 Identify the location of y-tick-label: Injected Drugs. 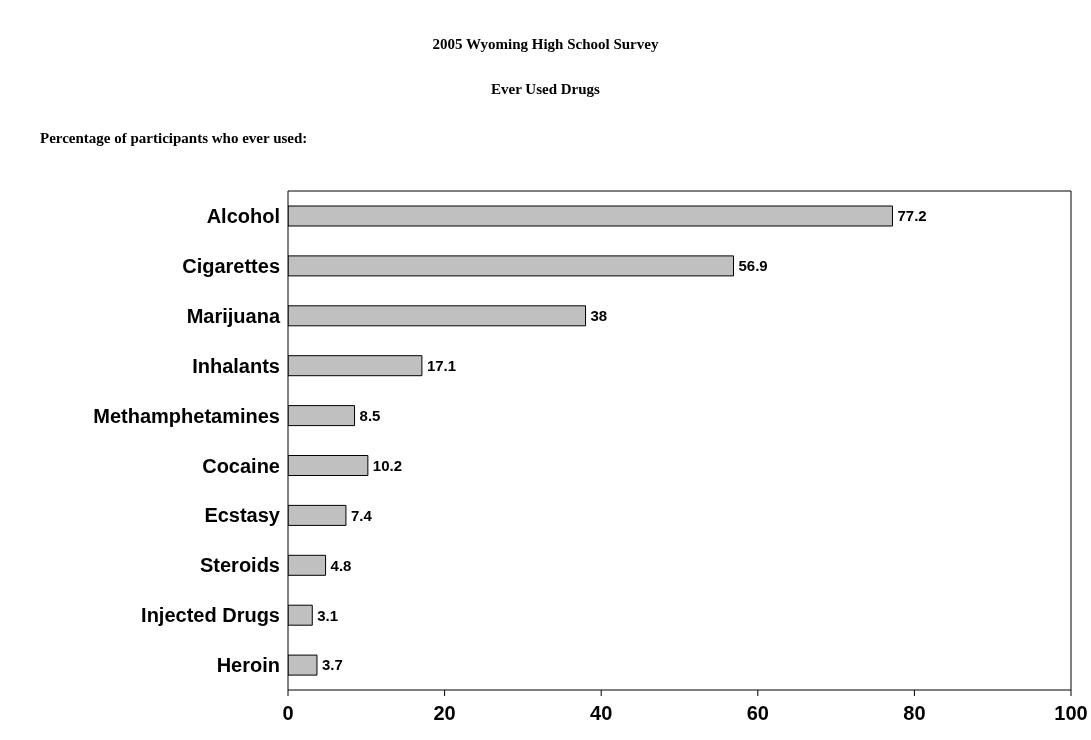
(210, 615).